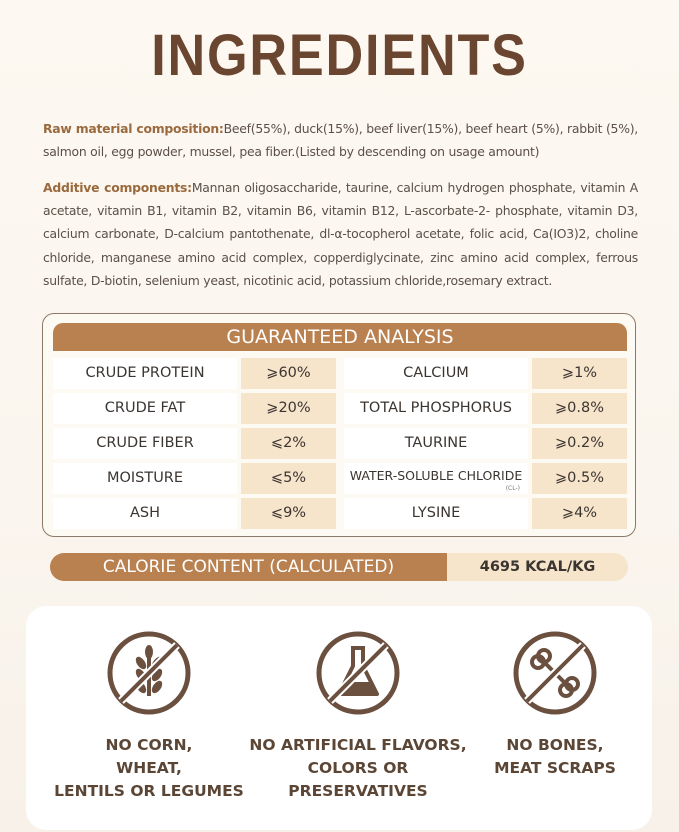 The height and width of the screenshot is (832, 679). I want to click on analysis-value: ⩾60%, so click(288, 373).